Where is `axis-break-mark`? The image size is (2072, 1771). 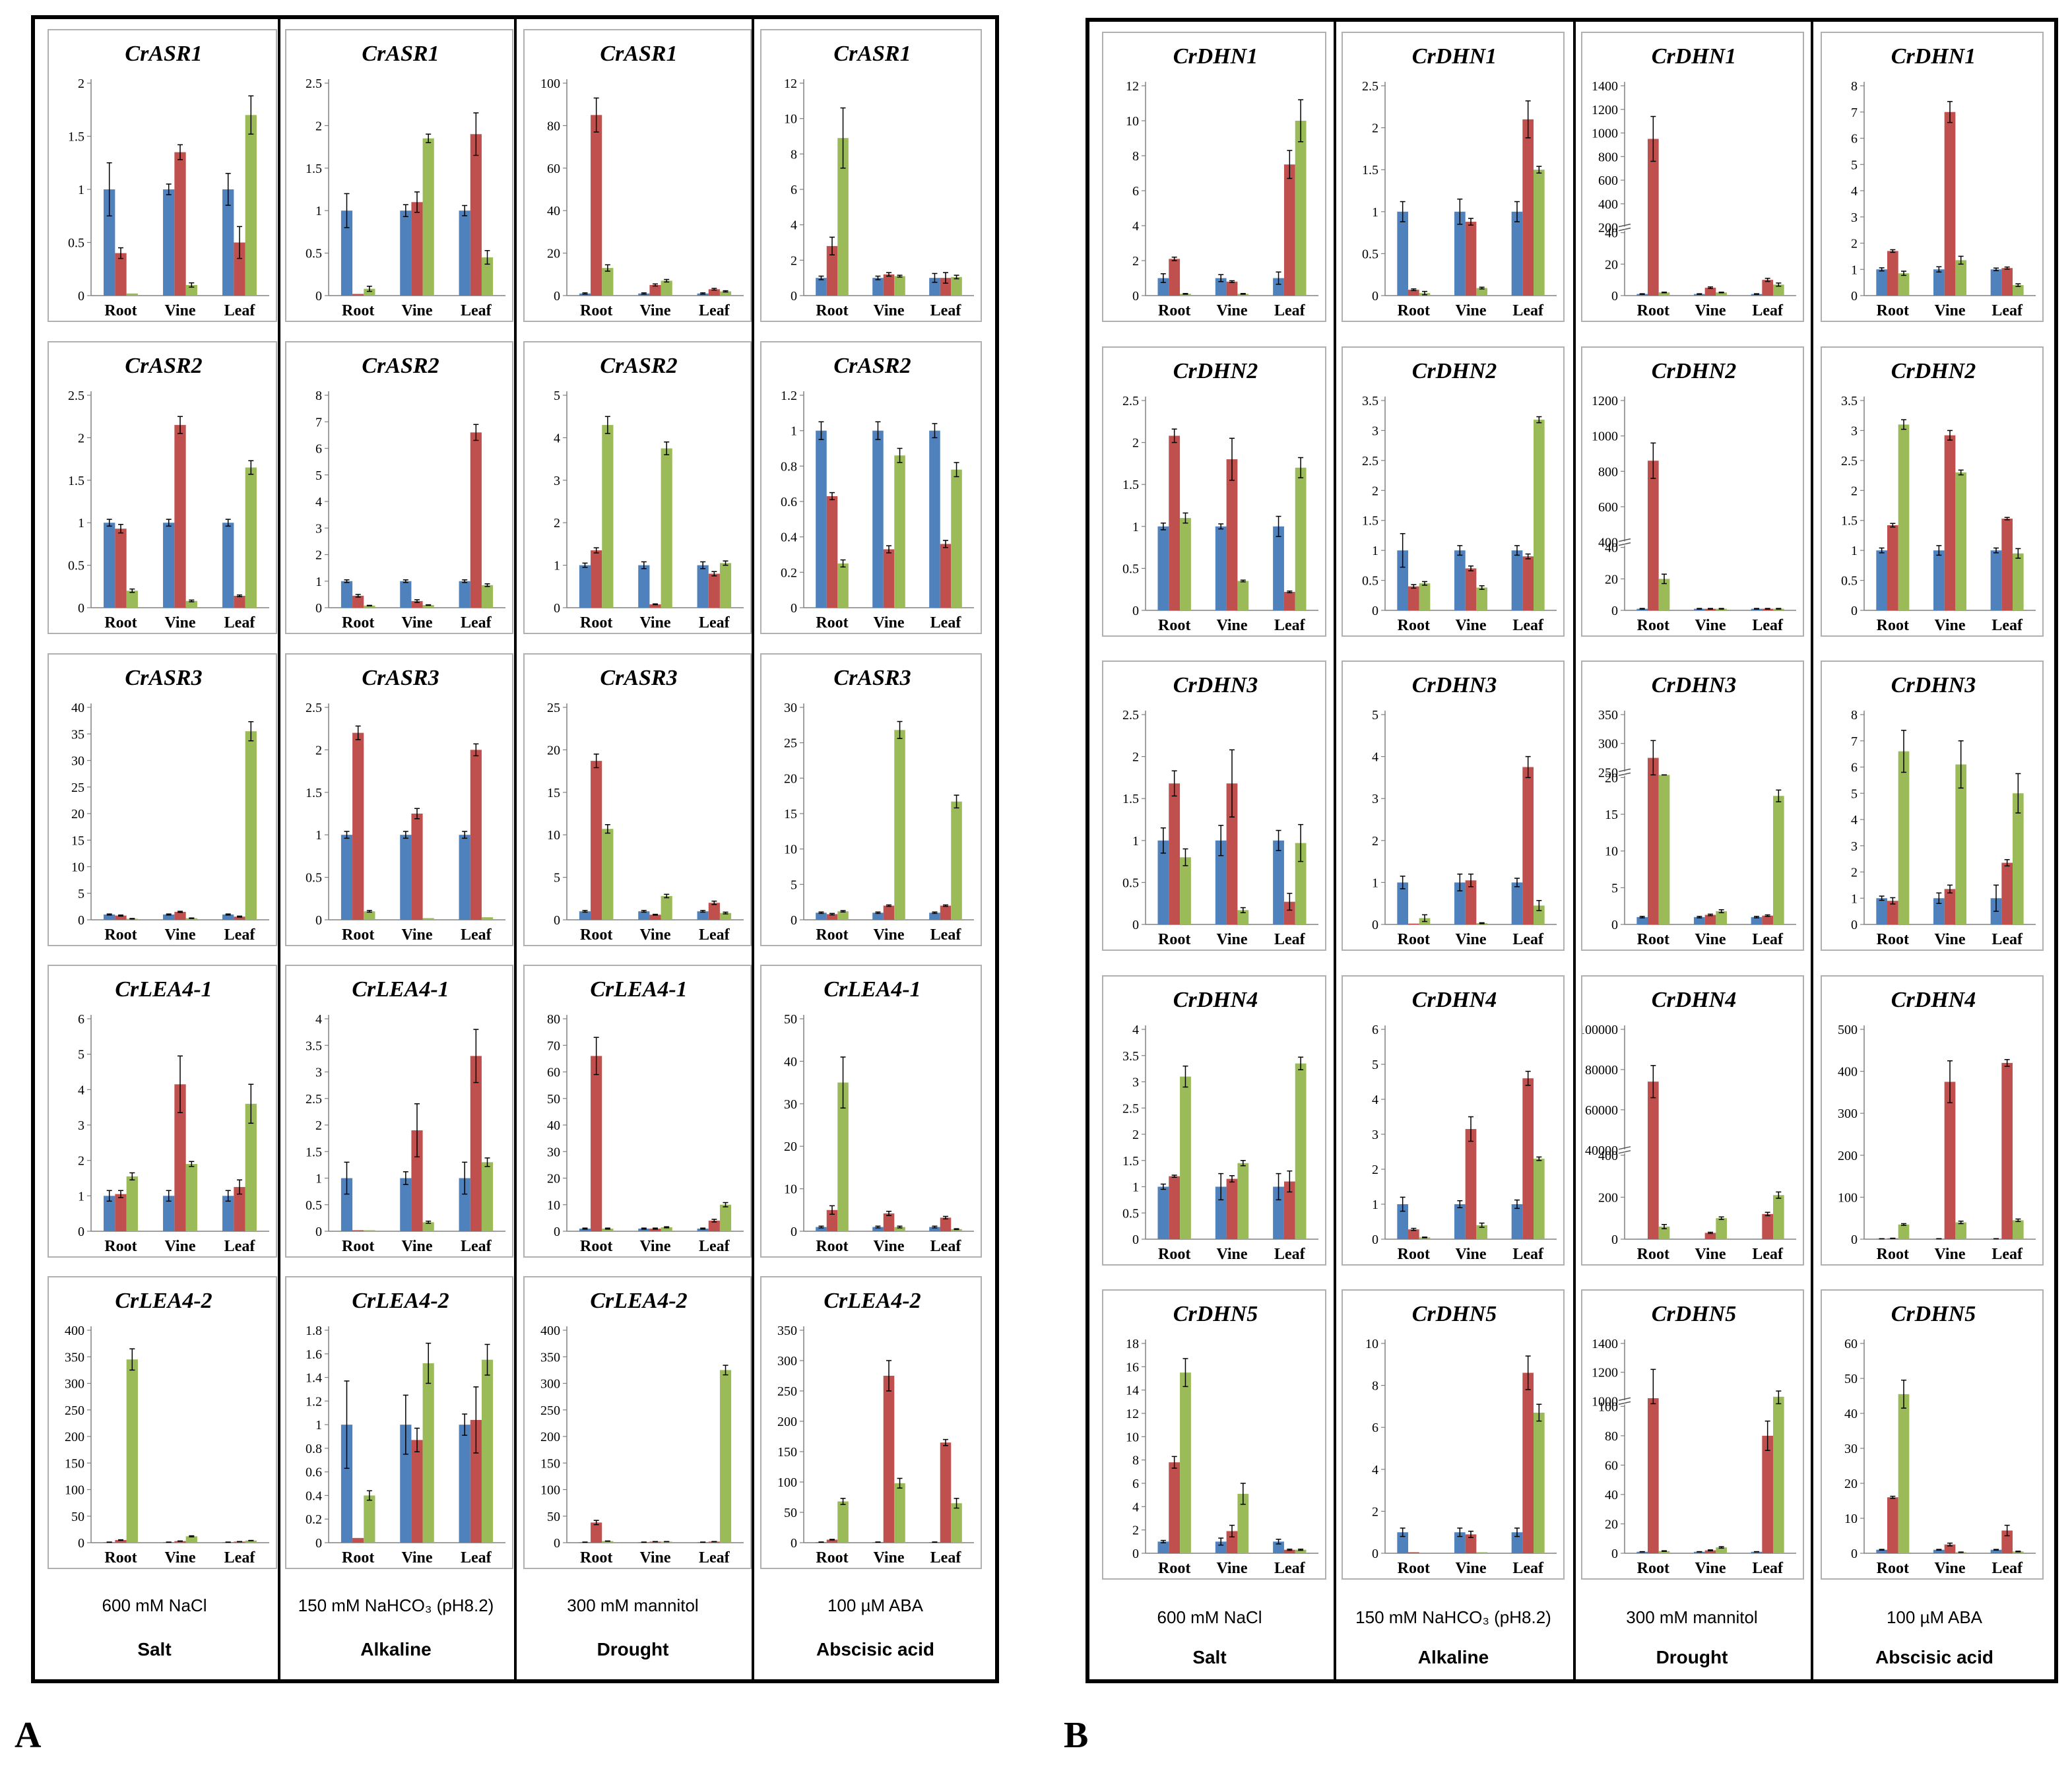 axis-break-mark is located at coordinates (1624, 774).